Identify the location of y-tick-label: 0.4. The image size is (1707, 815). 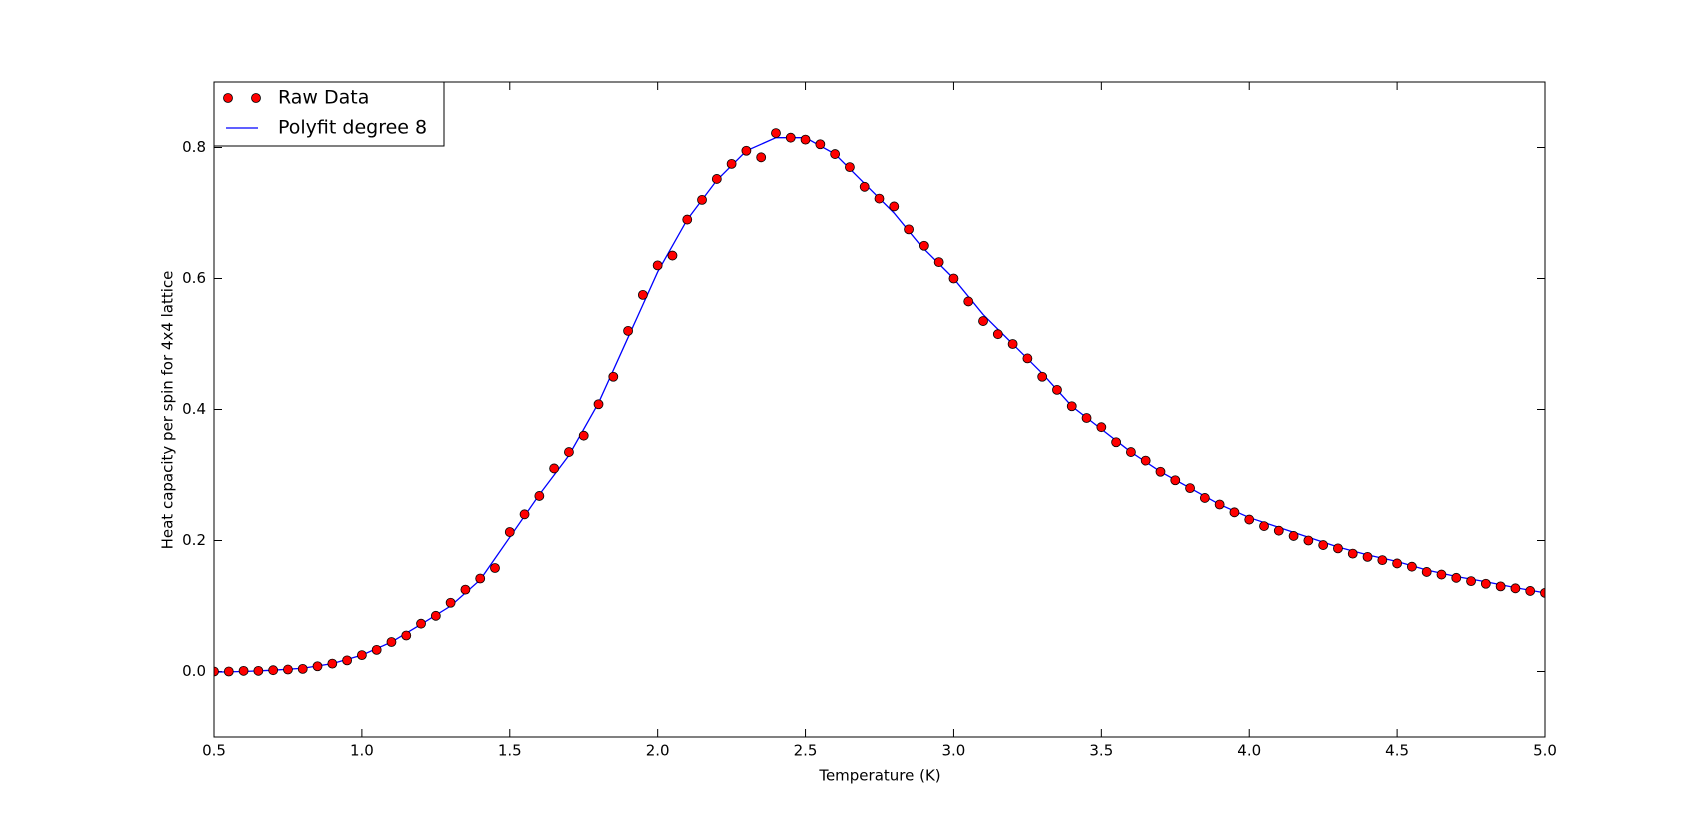
(194, 409).